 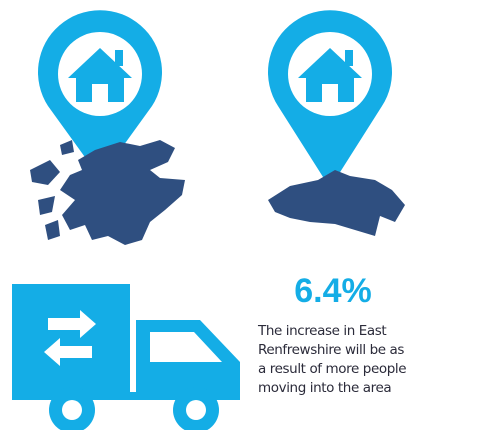 I want to click on stat-value: 6.4%, so click(x=333, y=291).